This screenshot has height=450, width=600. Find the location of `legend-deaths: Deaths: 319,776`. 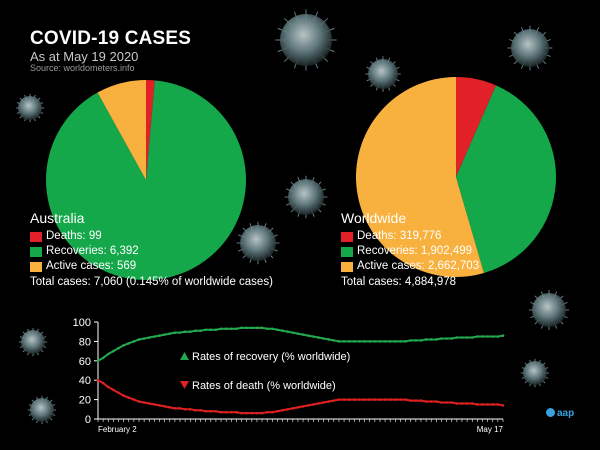

legend-deaths: Deaths: 319,776 is located at coordinates (410, 236).